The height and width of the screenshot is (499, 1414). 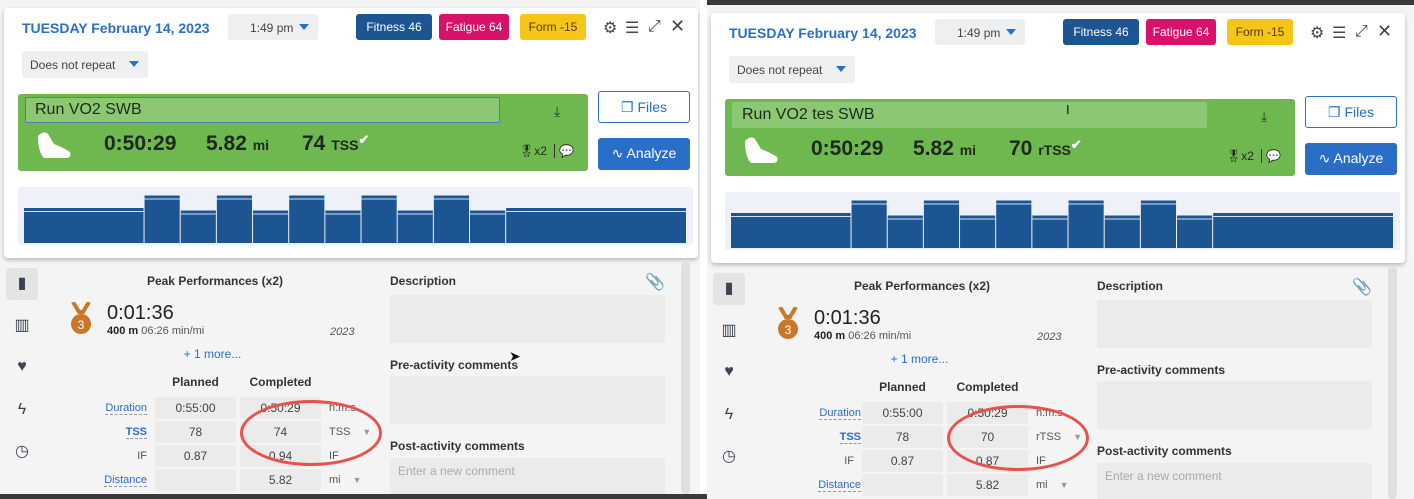 What do you see at coordinates (262, 110) in the screenshot?
I see `workout-name-input: Run VO2 SWB` at bounding box center [262, 110].